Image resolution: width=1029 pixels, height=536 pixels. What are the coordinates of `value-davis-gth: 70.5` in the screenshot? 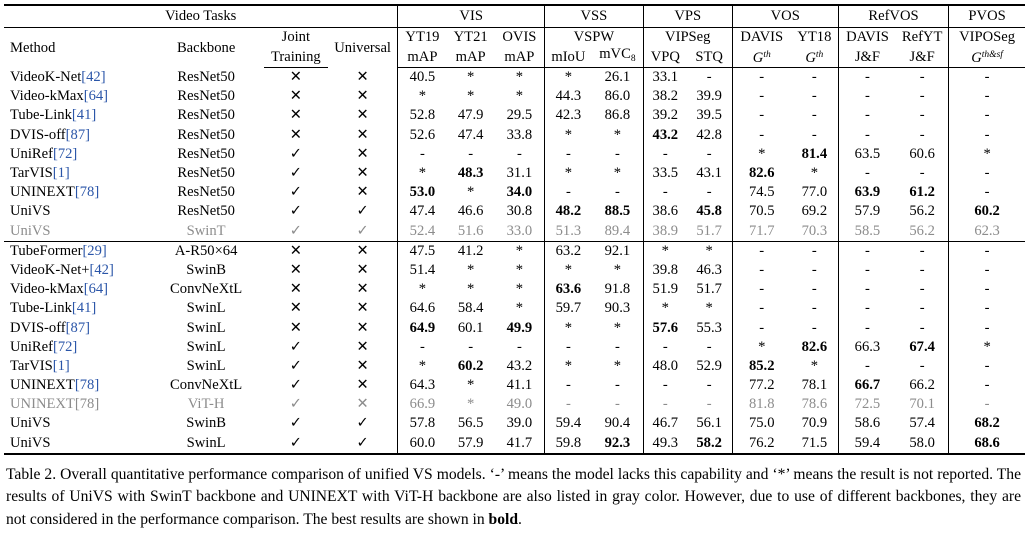 It's located at (761, 212).